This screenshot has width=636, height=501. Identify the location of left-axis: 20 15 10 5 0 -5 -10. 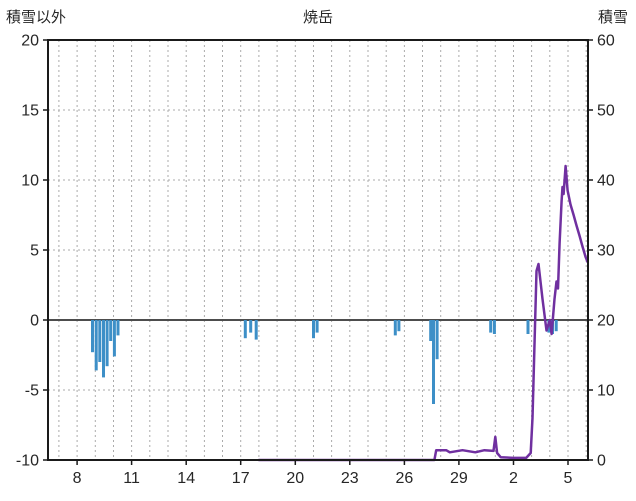
(32, 251).